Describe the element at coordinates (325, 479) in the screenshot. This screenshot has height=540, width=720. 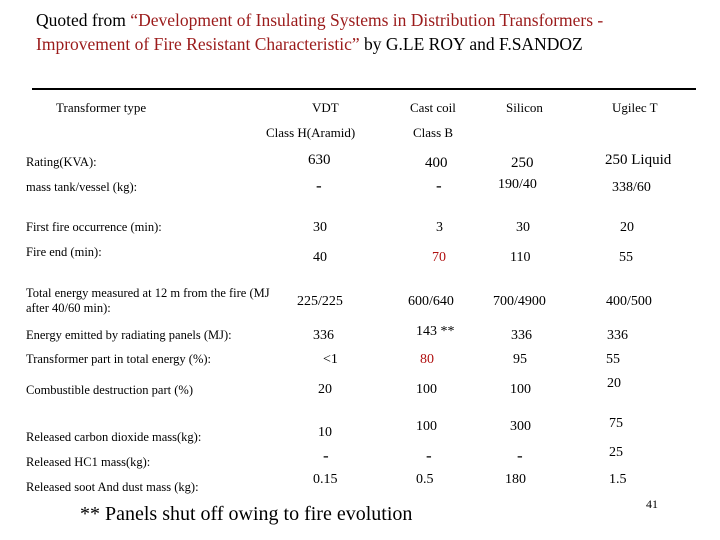
I see `cell-soot-vdt: 0.15` at that location.